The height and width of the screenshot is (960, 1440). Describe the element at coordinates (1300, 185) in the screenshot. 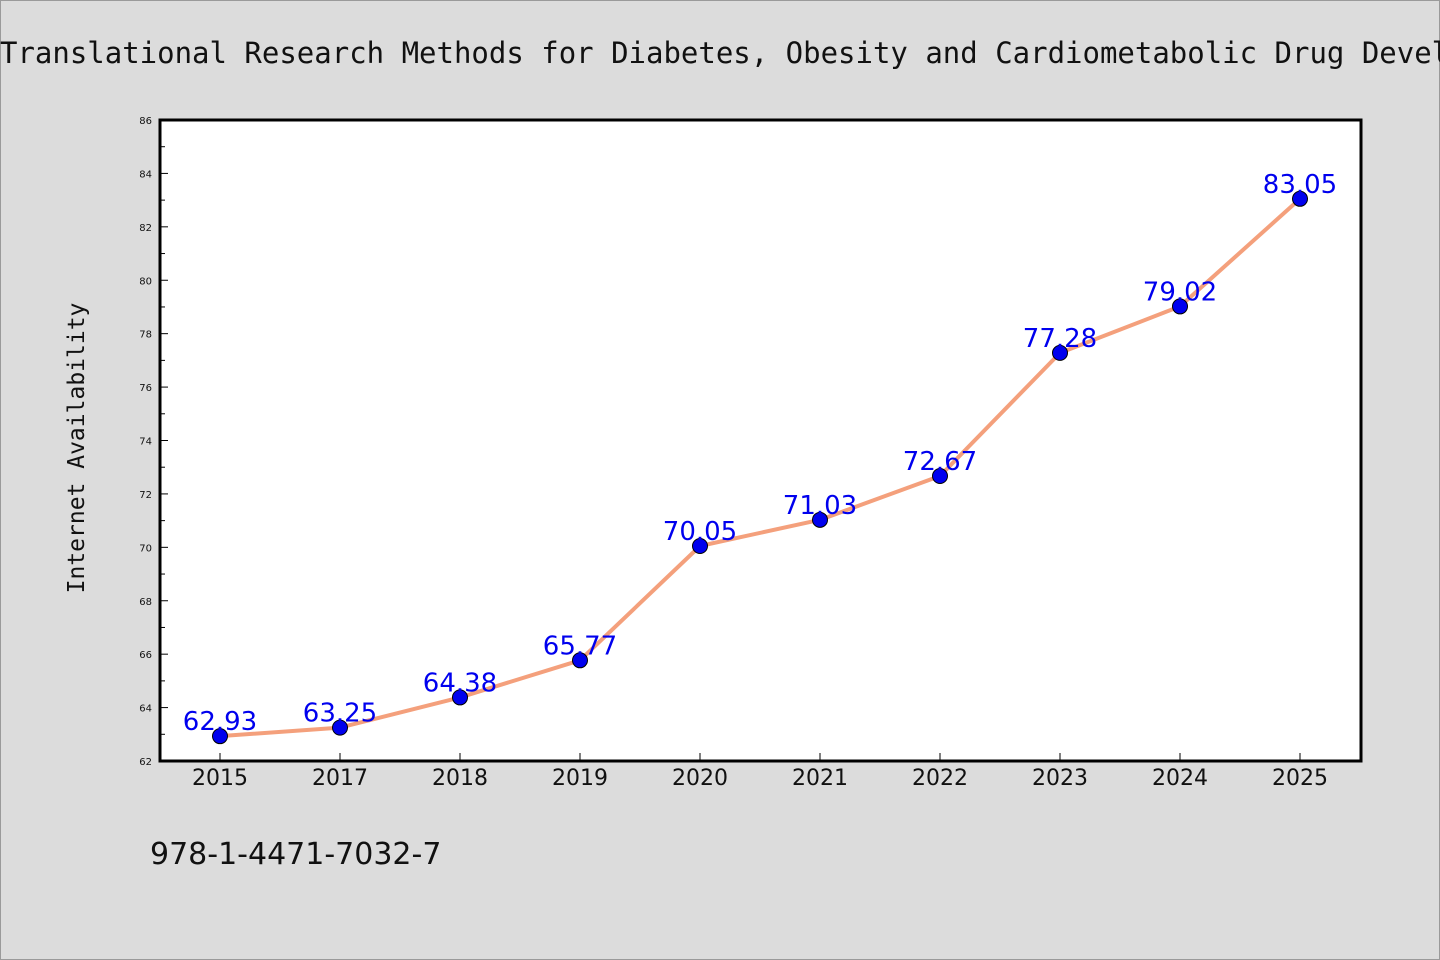

I see `data-label: 83.05` at that location.